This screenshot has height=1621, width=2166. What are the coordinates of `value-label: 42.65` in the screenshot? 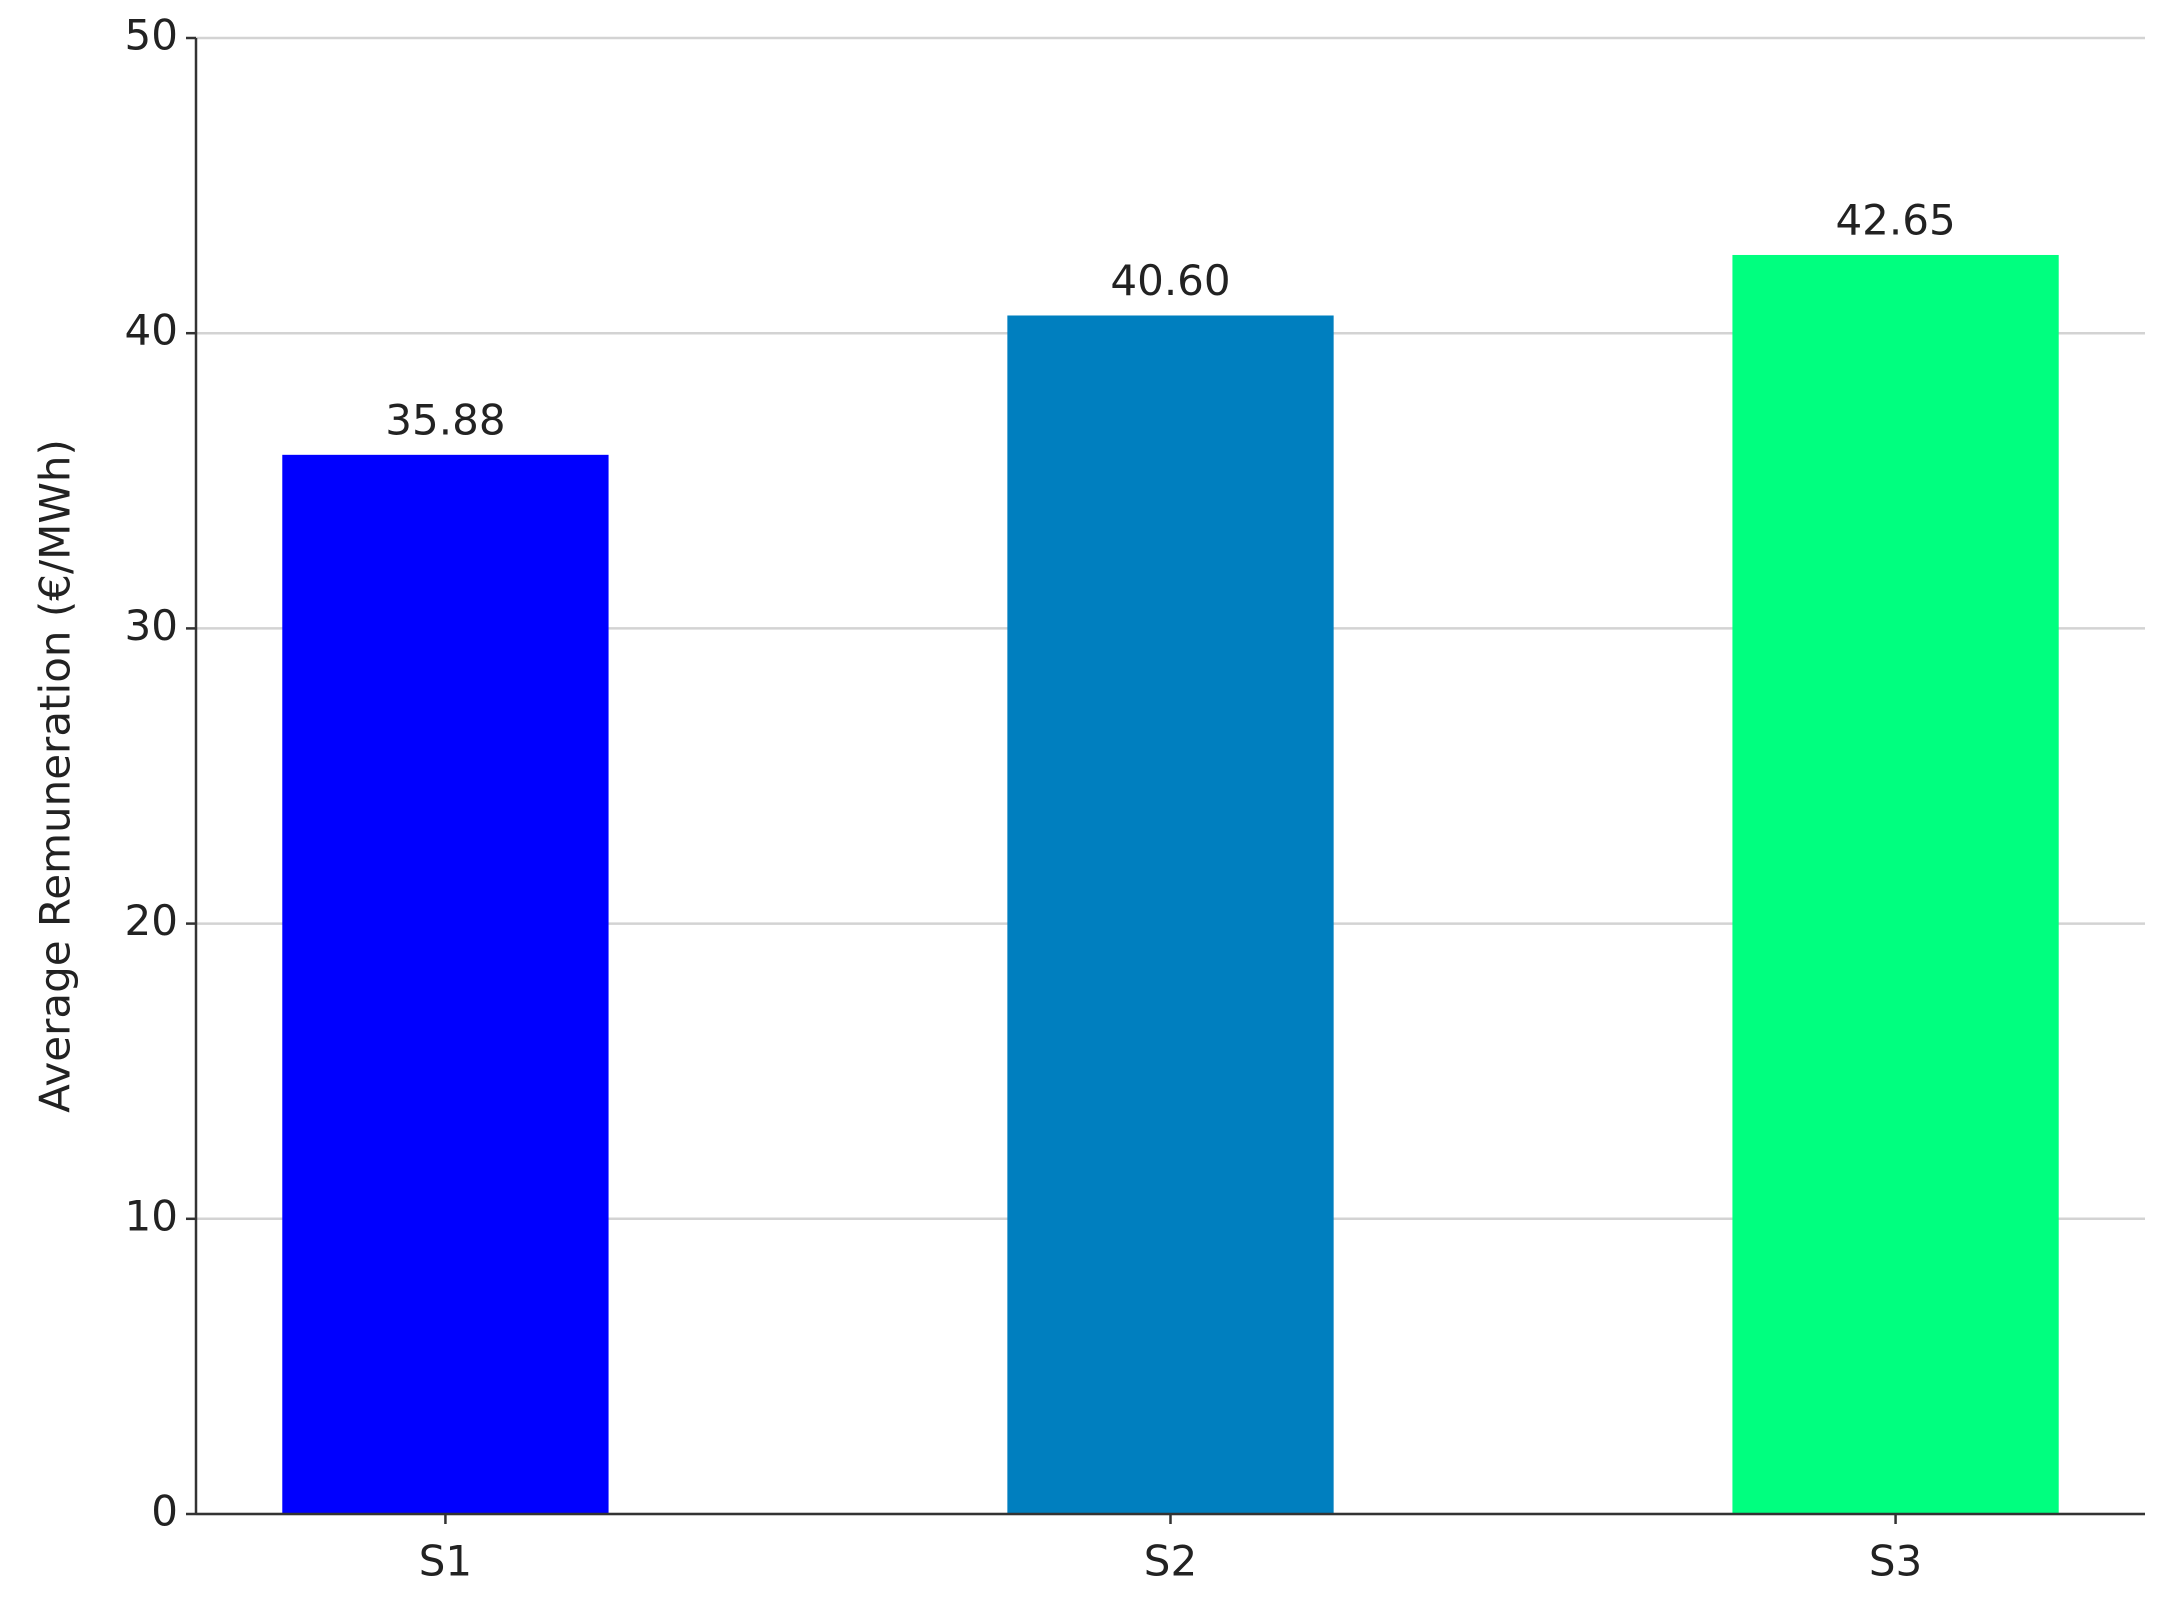 It's located at (1895, 219).